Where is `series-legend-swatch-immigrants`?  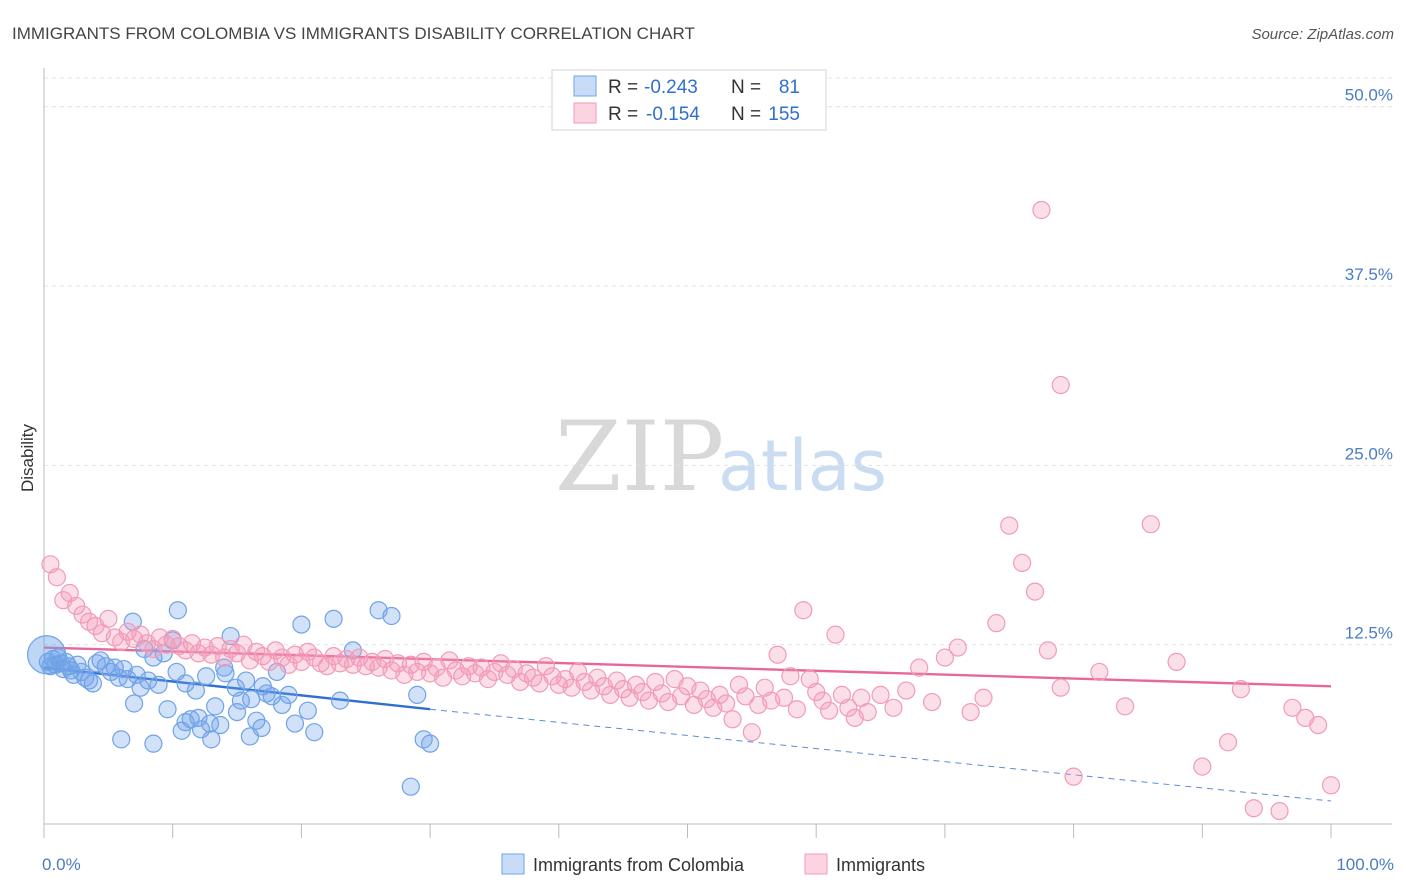 series-legend-swatch-immigrants is located at coordinates (816, 864).